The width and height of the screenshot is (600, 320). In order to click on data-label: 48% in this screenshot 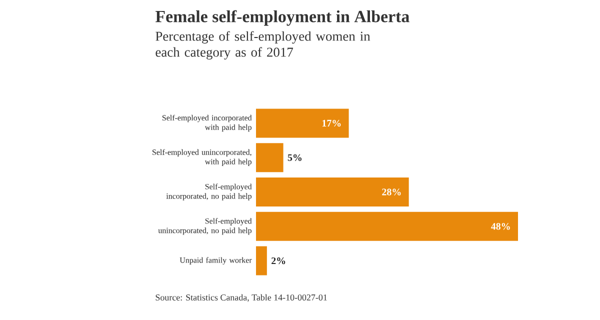, I will do `click(500, 226)`.